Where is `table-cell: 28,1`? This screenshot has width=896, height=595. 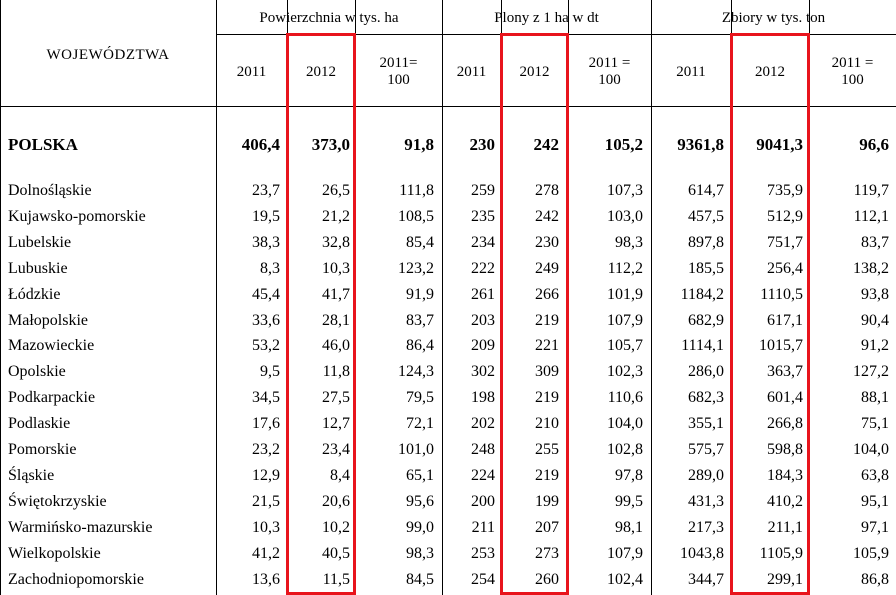 table-cell: 28,1 is located at coordinates (336, 320).